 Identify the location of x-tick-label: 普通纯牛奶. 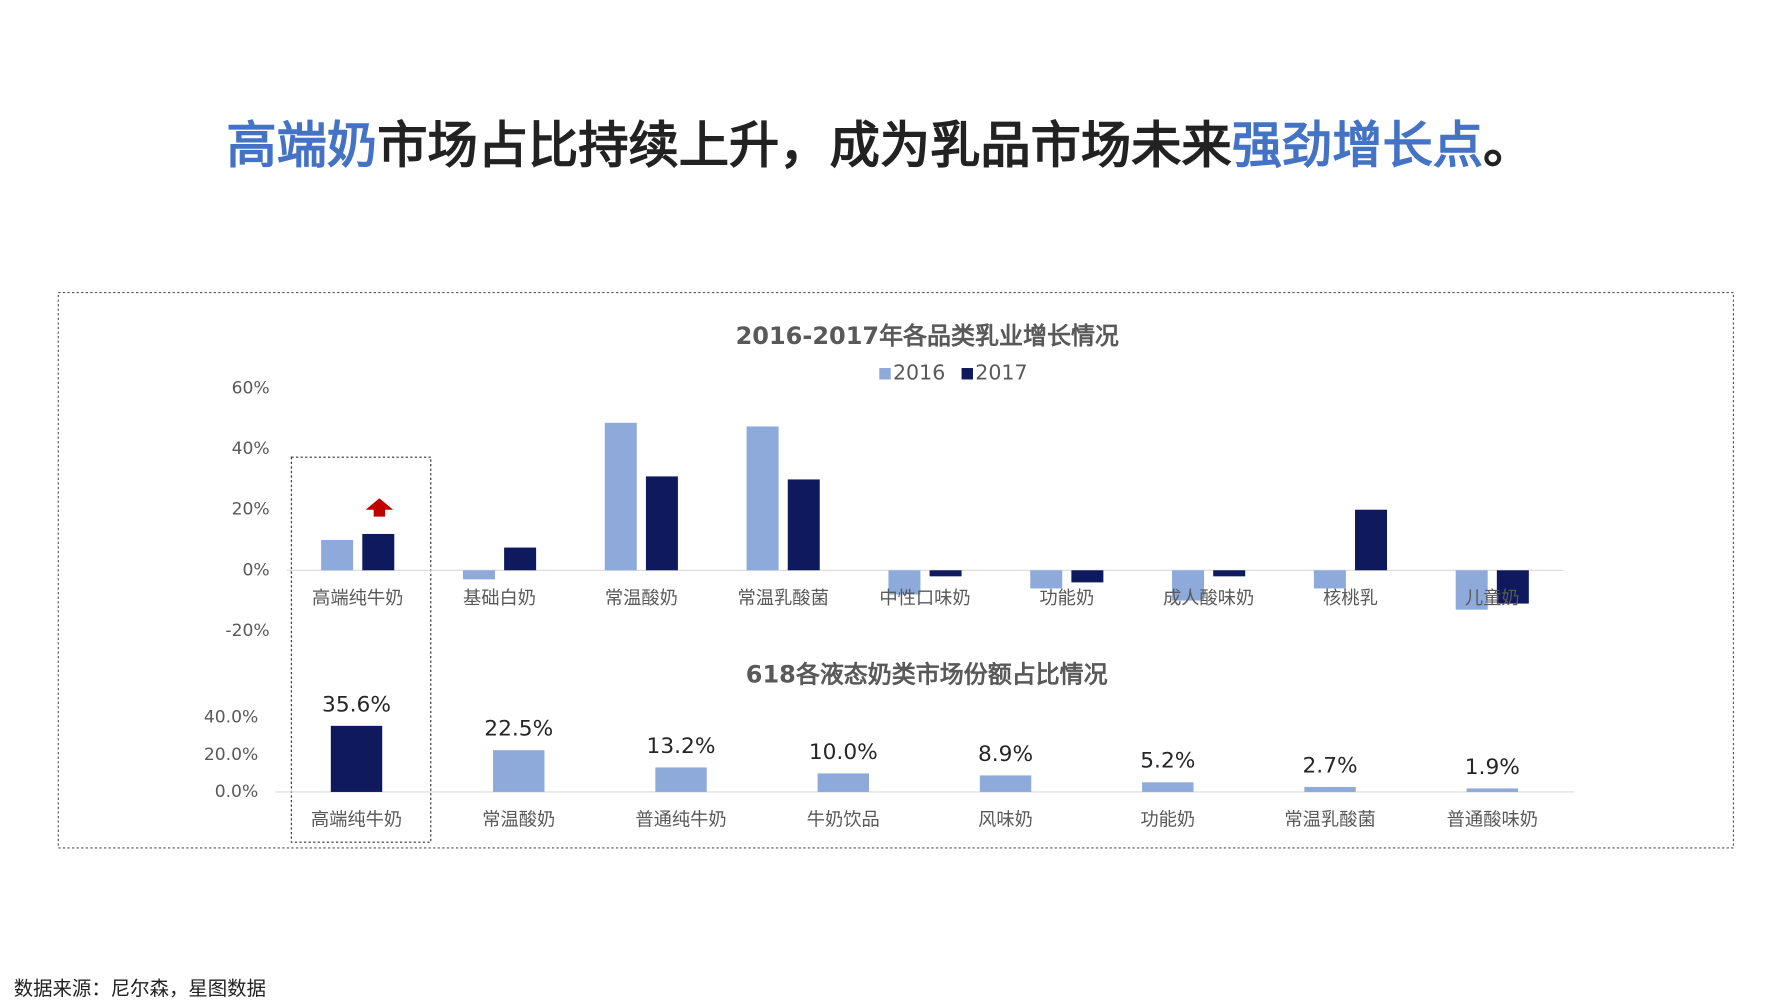
(680, 820).